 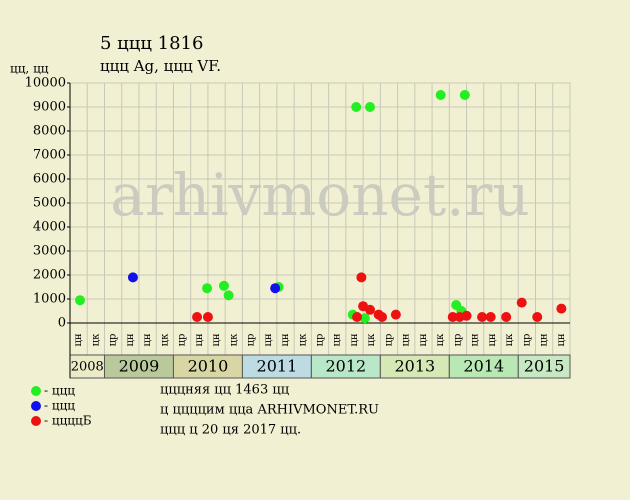 I want to click on y-tick-label: 5000, so click(x=49, y=203).